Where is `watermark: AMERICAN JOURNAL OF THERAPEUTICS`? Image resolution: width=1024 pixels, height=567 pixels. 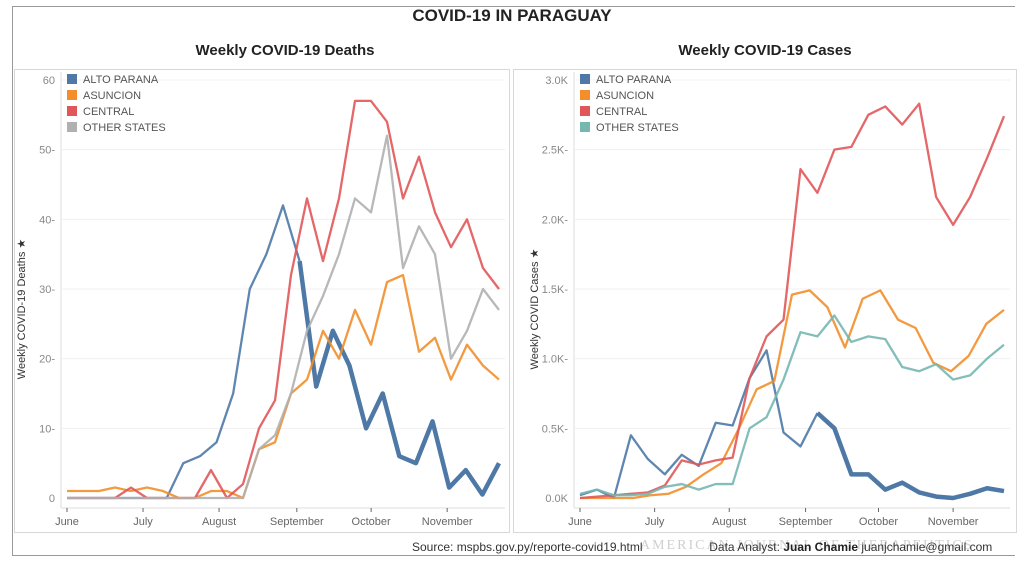 watermark: AMERICAN JOURNAL OF THERAPEUTICS is located at coordinates (807, 545).